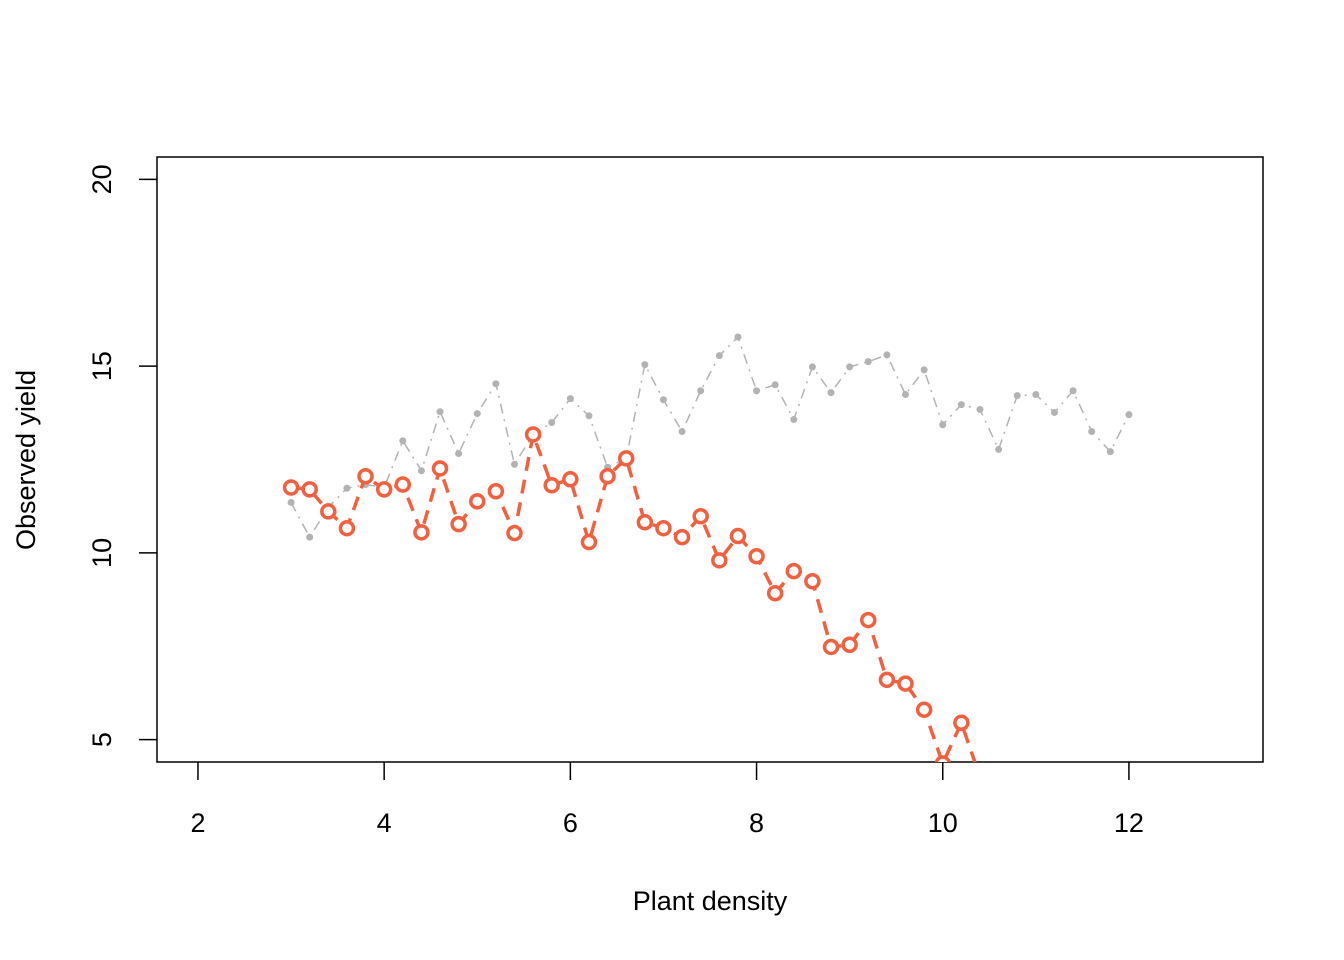 The width and height of the screenshot is (1344, 960). I want to click on series-line, so click(710, 437).